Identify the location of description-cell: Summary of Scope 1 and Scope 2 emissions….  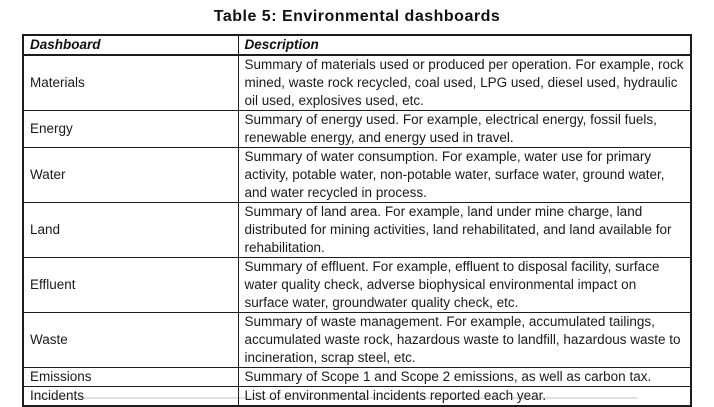
(464, 377).